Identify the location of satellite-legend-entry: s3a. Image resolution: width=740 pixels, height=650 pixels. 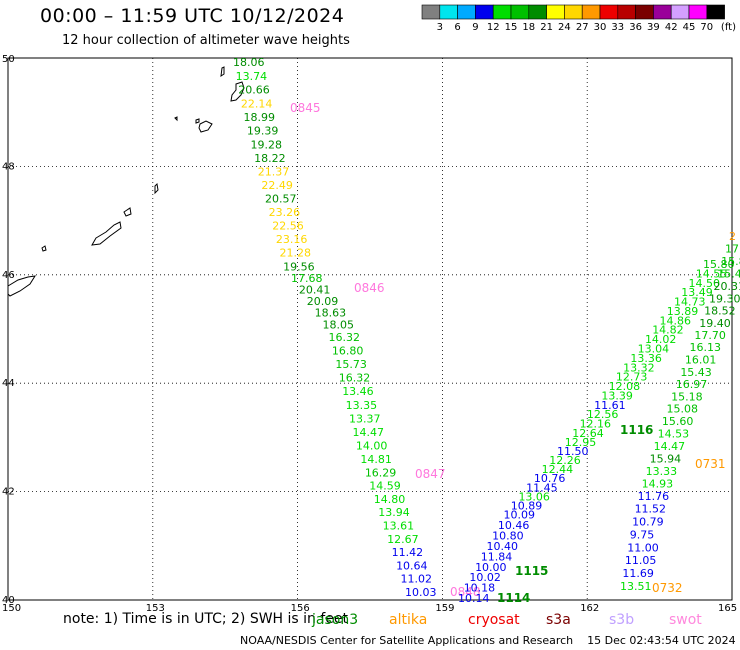
(558, 620).